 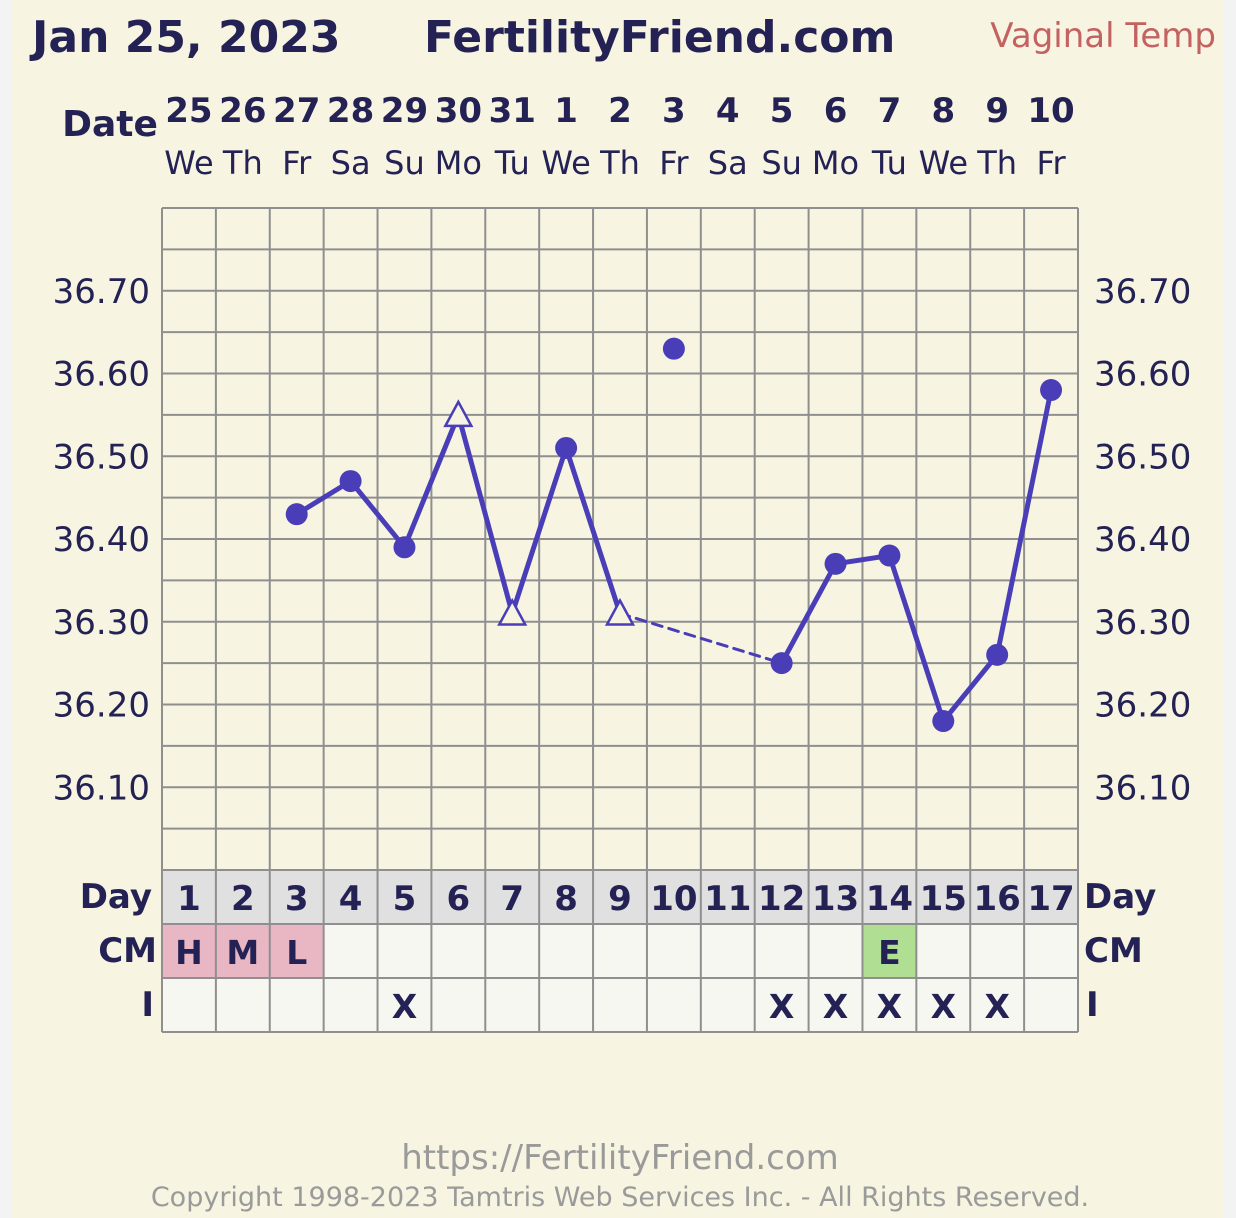 I want to click on y-tick-label-right: 36.10, so click(x=1142, y=788).